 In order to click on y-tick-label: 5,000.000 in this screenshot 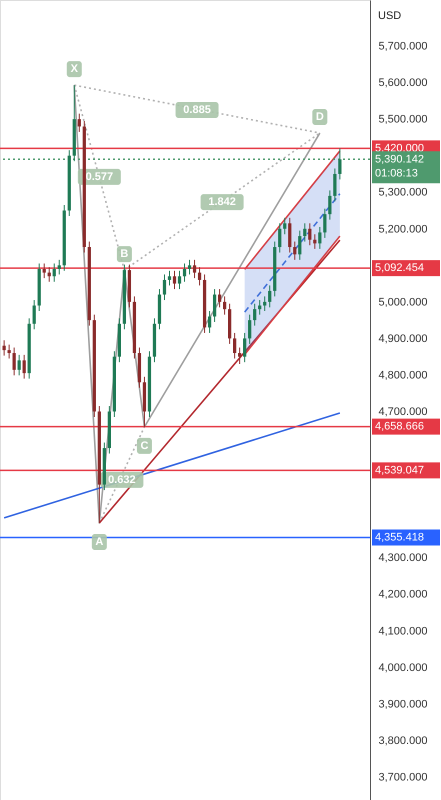, I will do `click(403, 302)`.